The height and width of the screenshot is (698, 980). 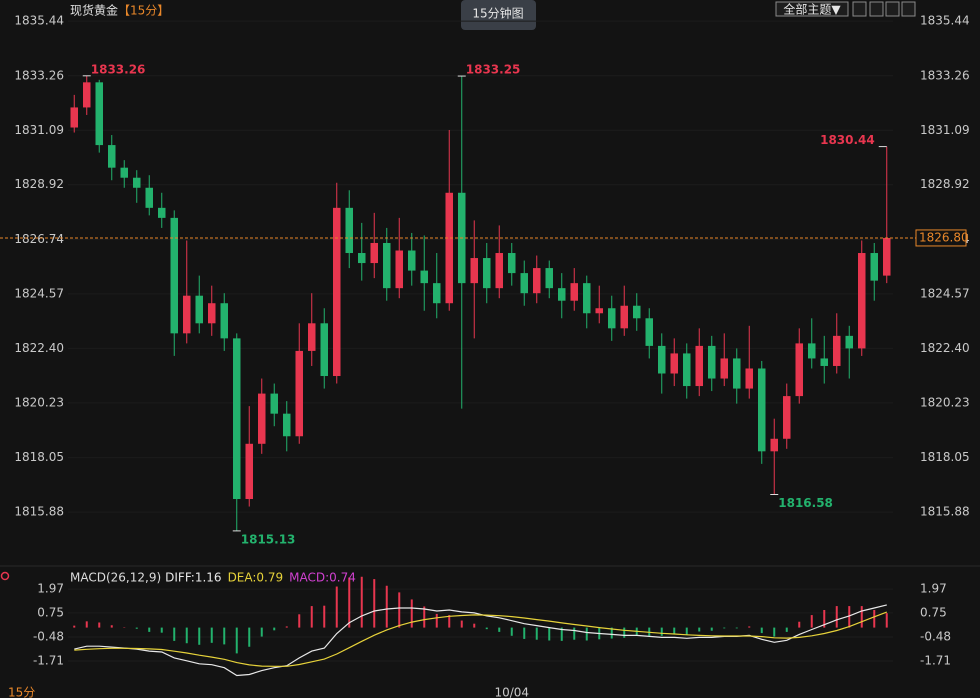 I want to click on legend-entry: DIFF:1.16, so click(x=193, y=578).